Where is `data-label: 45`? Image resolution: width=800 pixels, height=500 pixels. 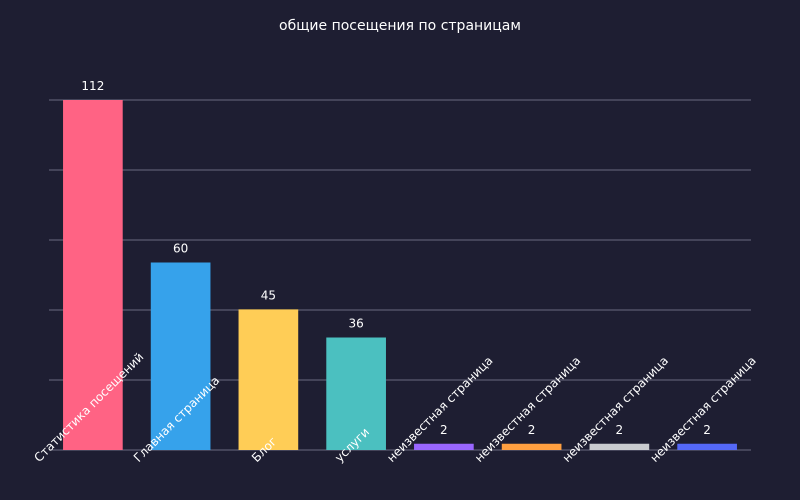 data-label: 45 is located at coordinates (268, 295).